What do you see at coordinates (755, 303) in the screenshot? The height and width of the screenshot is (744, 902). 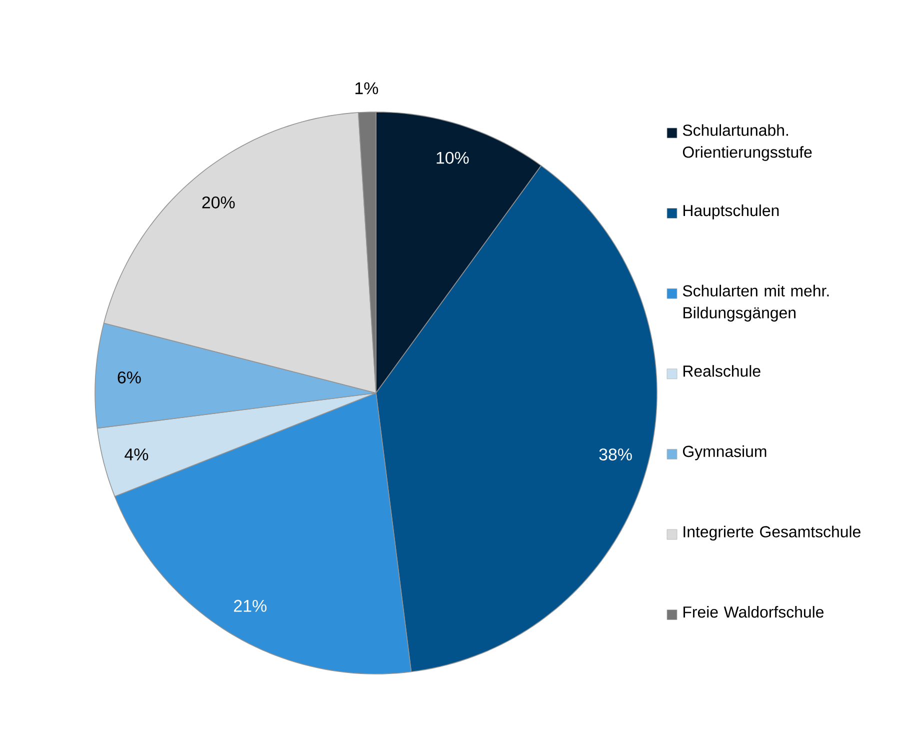 I see `legend-label: Schularten mit mehr. Bildungsgängen` at bounding box center [755, 303].